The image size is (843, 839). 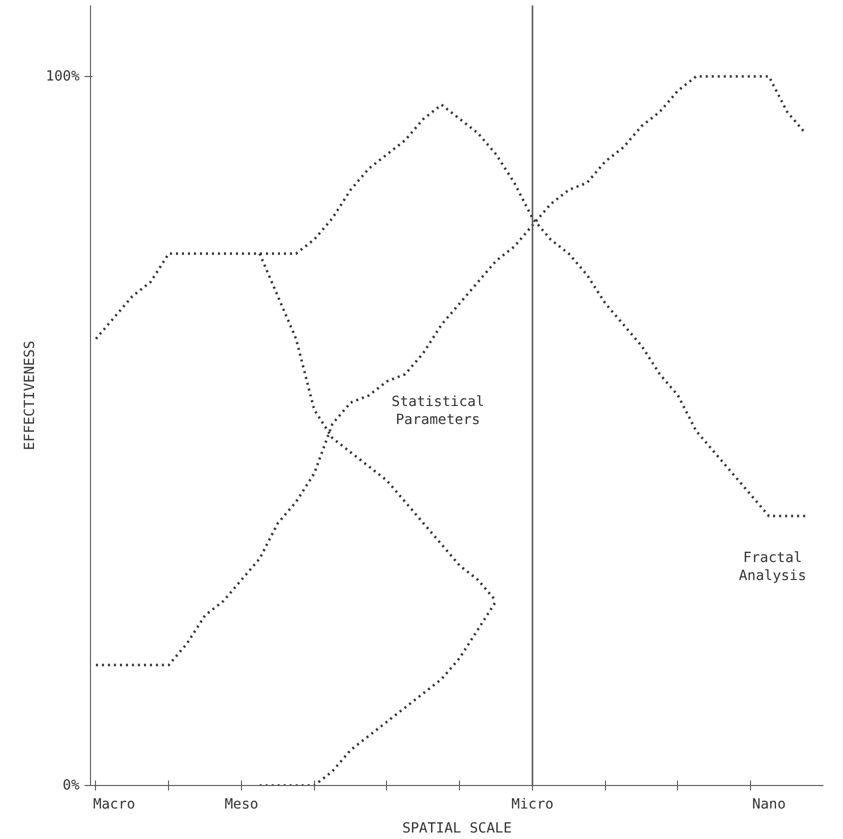 What do you see at coordinates (71, 786) in the screenshot?
I see `y-tick-label: 0%` at bounding box center [71, 786].